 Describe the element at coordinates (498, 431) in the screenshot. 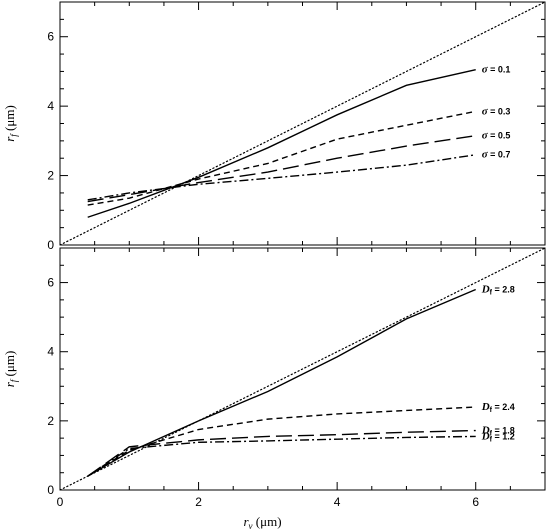

I see `series-label-2: Df = 1.8` at that location.